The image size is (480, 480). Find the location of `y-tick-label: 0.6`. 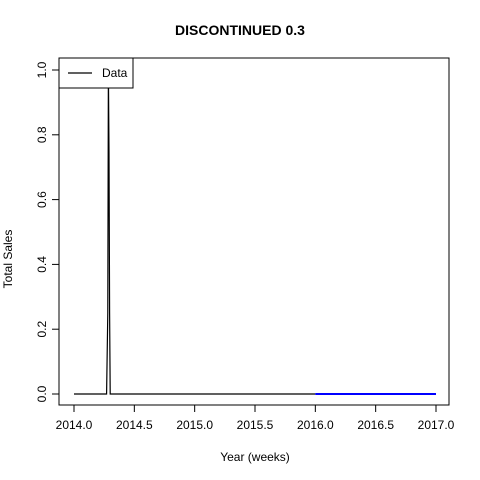

y-tick-label: 0.6 is located at coordinates (42, 199).